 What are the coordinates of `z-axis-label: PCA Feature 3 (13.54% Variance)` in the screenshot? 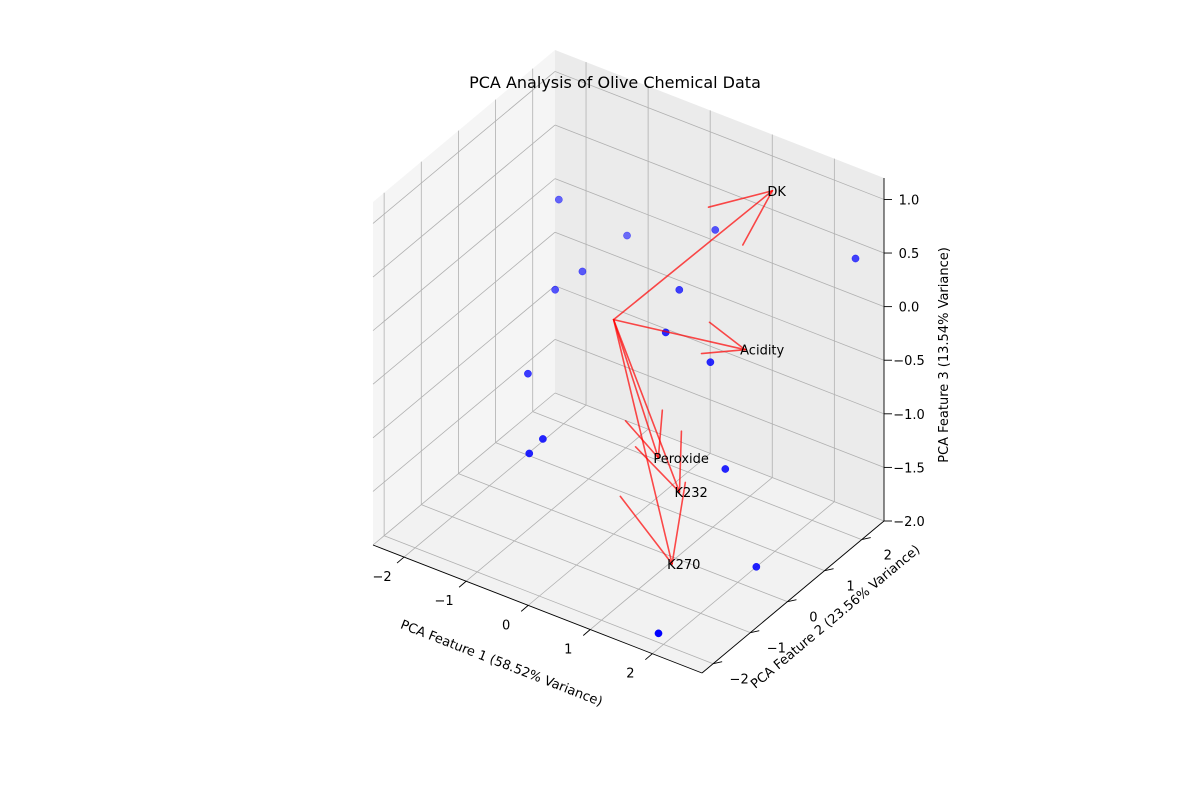 It's located at (944, 355).